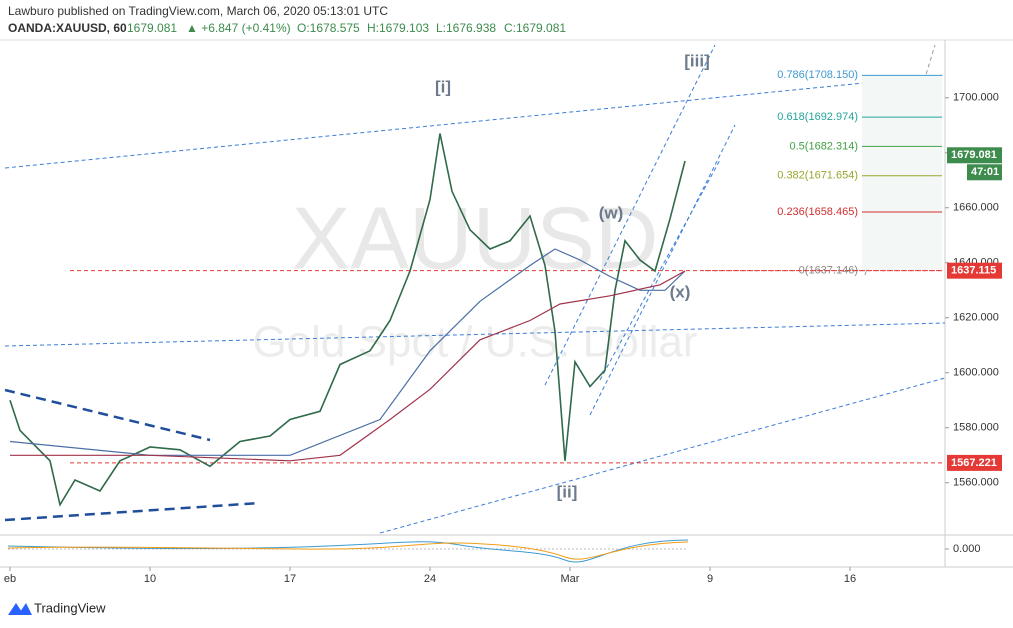 The image size is (1013, 628). I want to click on high: H:1679.103, so click(398, 28).